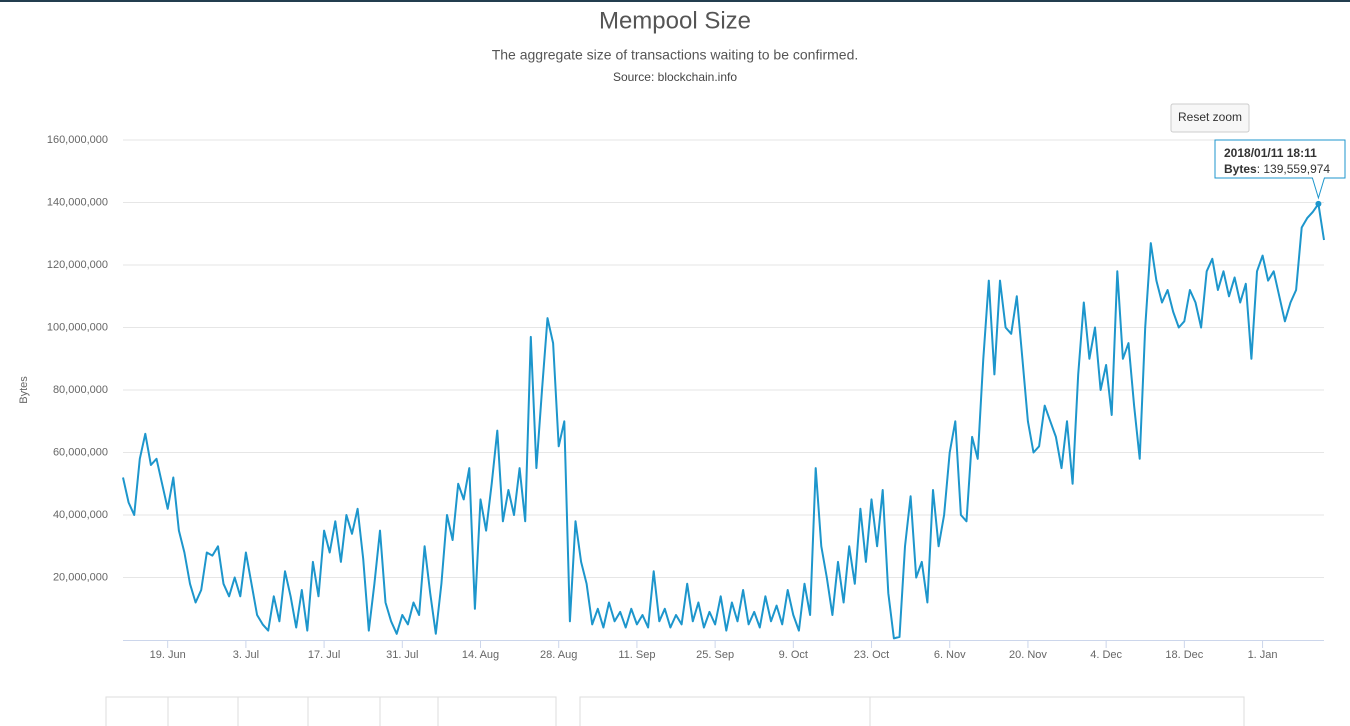 Image resolution: width=1350 pixels, height=726 pixels. What do you see at coordinates (168, 655) in the screenshot?
I see `x-tick-label: 19. Jun` at bounding box center [168, 655].